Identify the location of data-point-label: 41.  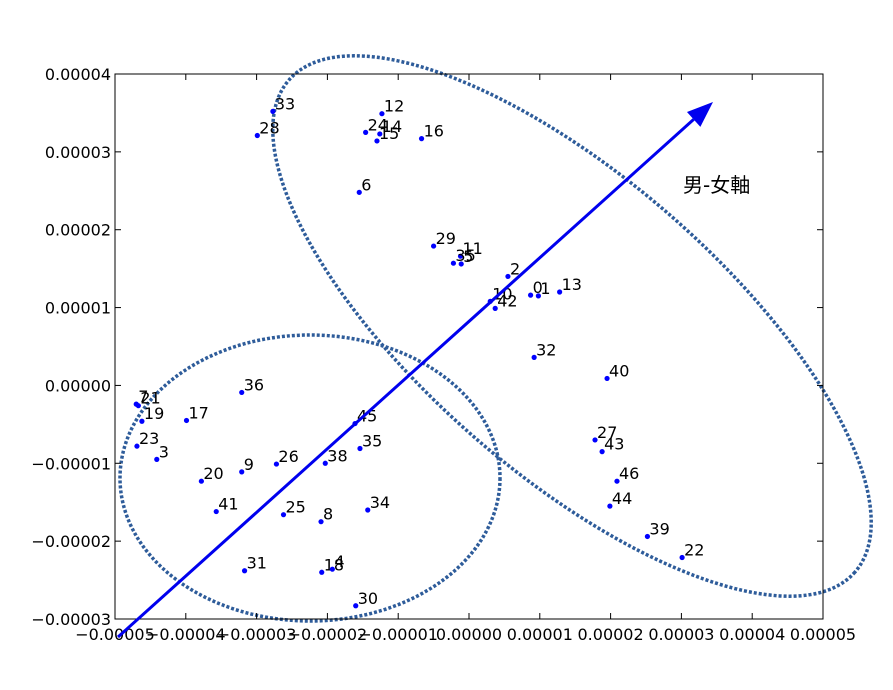
(228, 504).